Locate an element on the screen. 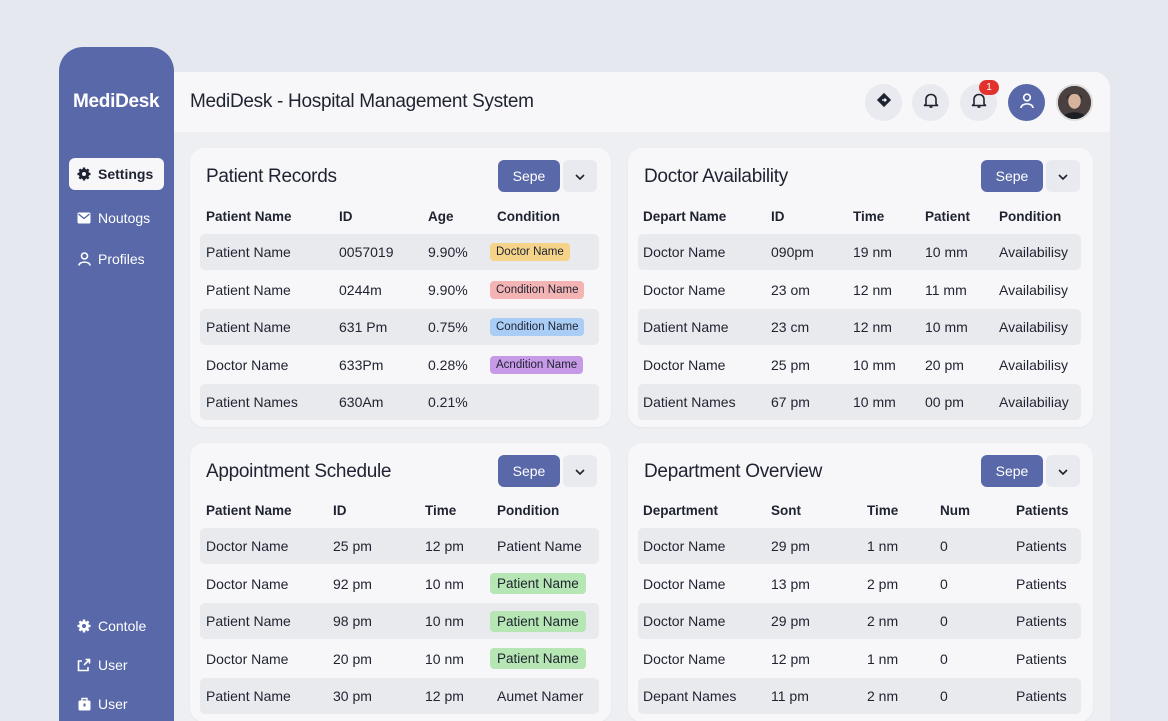 The height and width of the screenshot is (721, 1168). table-row: Patient Name 0244m 9.90% Condition Name is located at coordinates (399, 290).